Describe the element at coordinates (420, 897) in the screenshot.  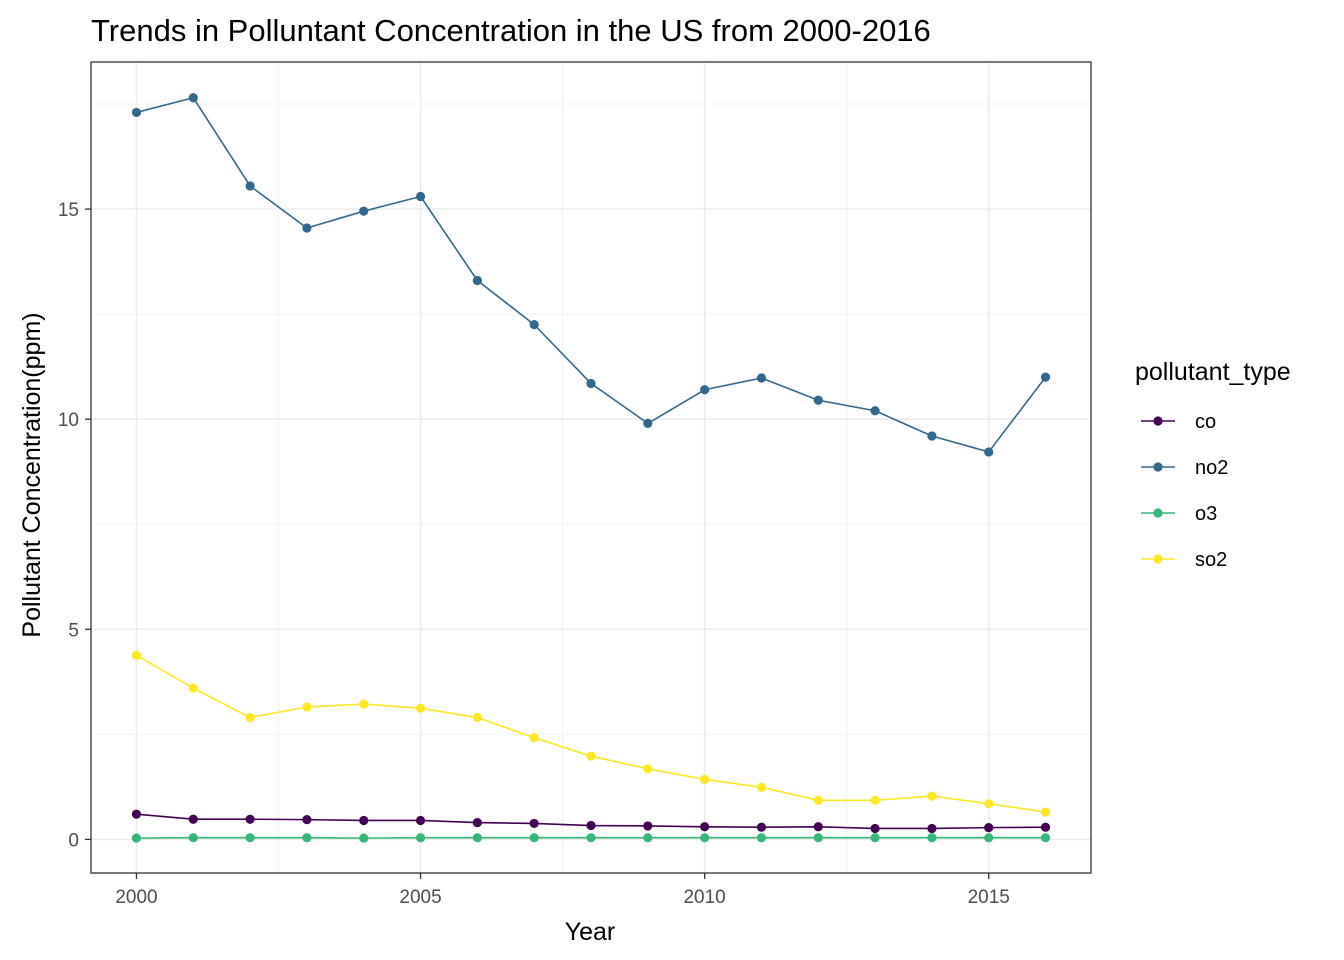
I see `x-tick-label: 2005` at that location.